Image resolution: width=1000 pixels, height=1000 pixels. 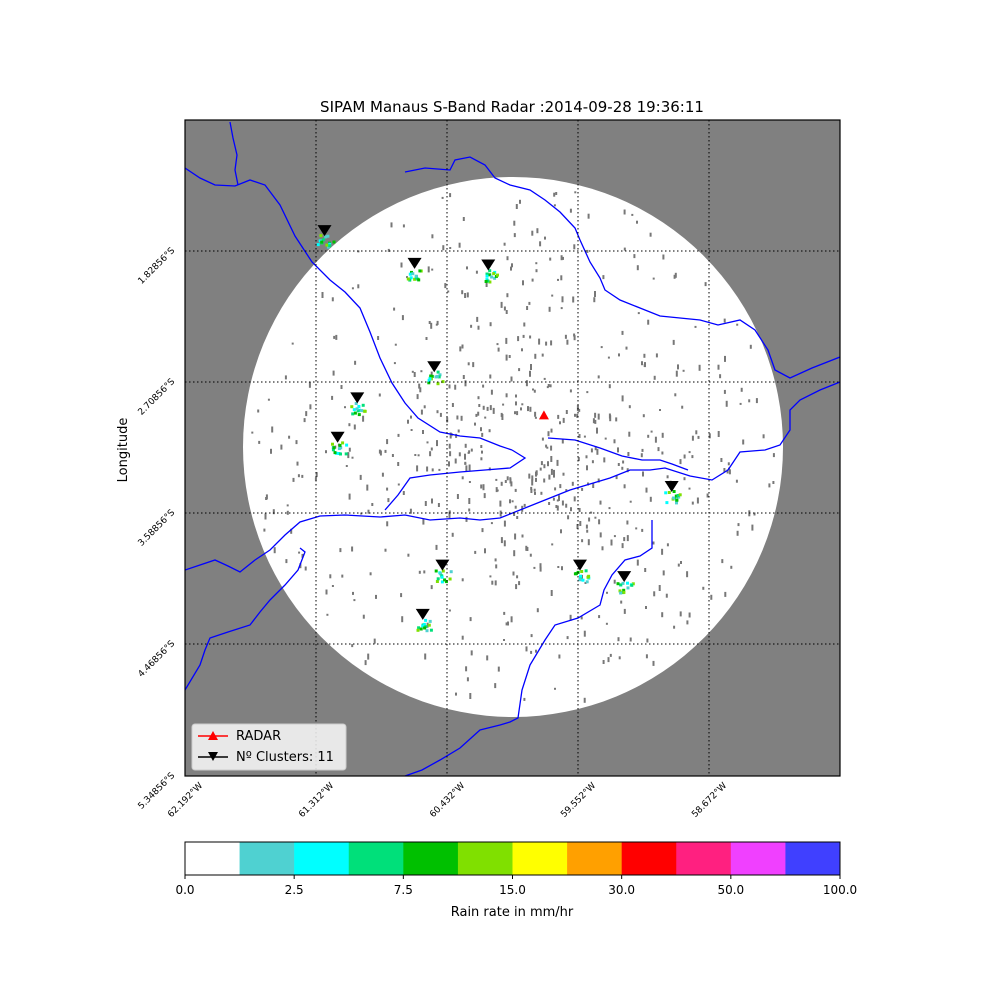 What do you see at coordinates (258, 736) in the screenshot?
I see `legend-radar-label: RADAR` at bounding box center [258, 736].